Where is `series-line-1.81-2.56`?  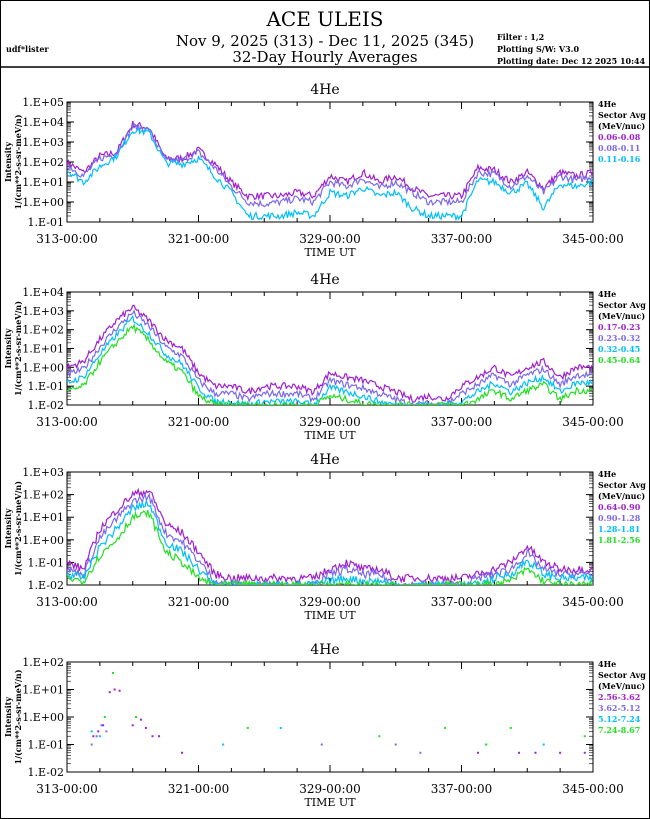
series-line-1.81-2.56 is located at coordinates (330, 547).